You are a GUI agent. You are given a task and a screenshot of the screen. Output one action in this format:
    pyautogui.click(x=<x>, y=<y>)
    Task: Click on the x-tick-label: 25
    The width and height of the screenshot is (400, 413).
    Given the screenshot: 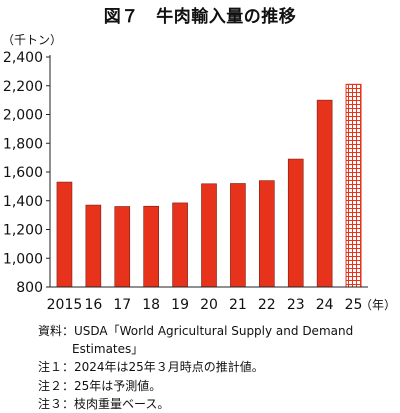 What is the action you would take?
    pyautogui.click(x=354, y=305)
    